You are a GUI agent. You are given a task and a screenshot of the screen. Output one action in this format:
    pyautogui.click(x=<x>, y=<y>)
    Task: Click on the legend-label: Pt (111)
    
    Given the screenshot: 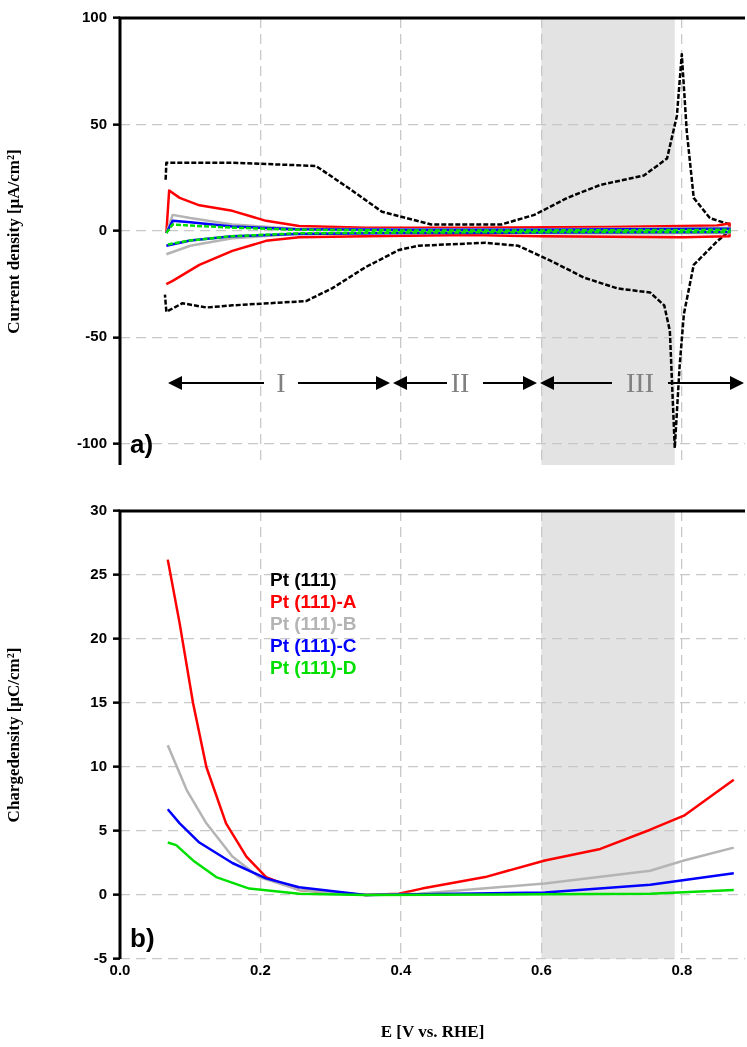 What is the action you would take?
    pyautogui.click(x=303, y=580)
    